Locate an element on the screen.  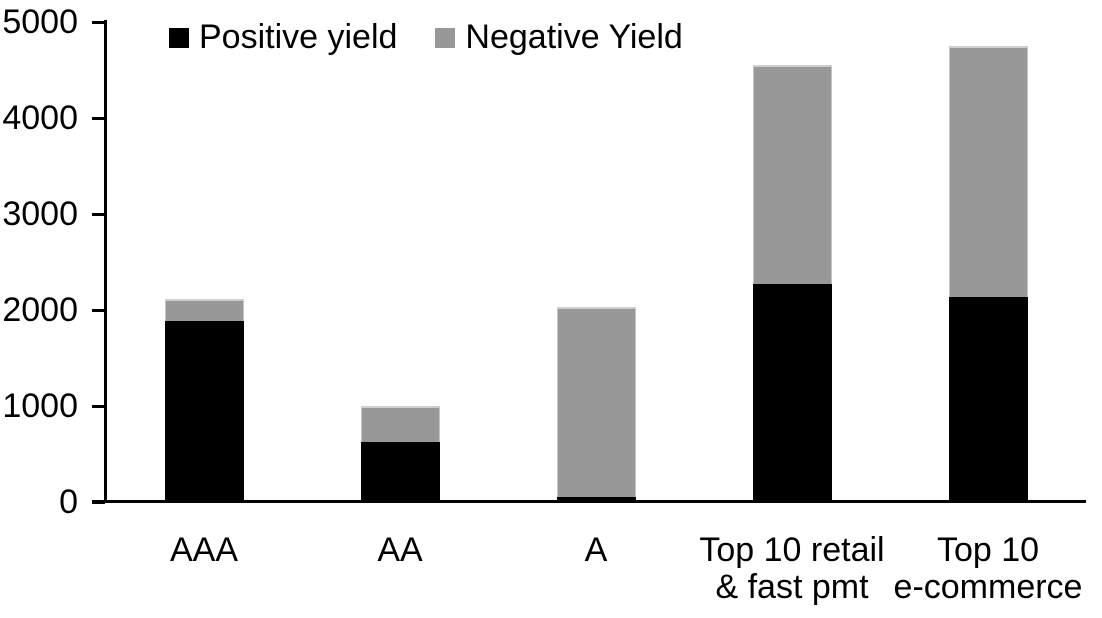
y-axis-tick-label-1000: 1000 is located at coordinates (40, 406).